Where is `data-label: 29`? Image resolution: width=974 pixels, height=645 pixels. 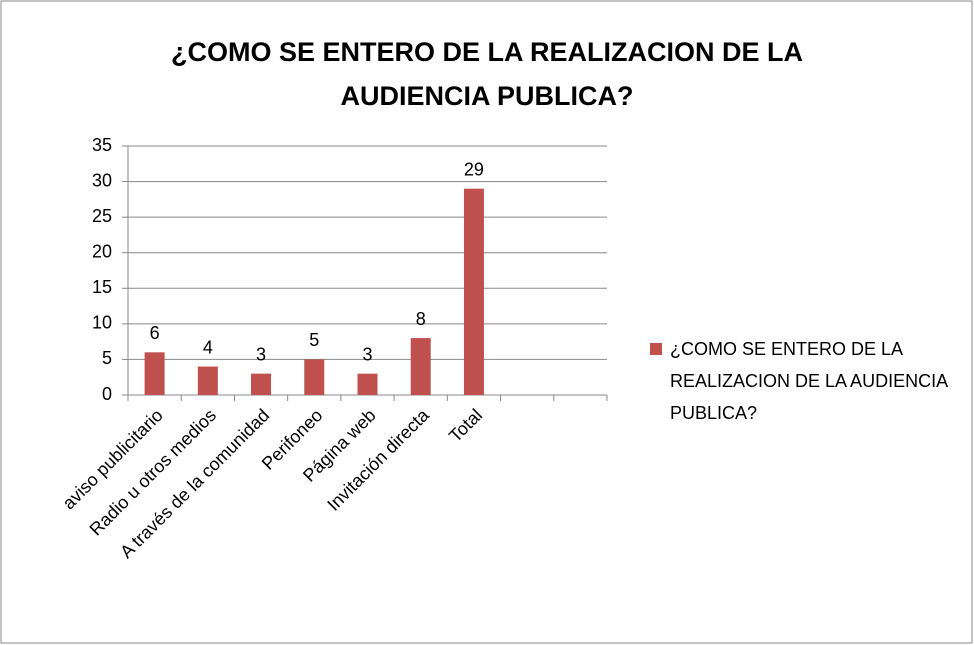 data-label: 29 is located at coordinates (474, 169).